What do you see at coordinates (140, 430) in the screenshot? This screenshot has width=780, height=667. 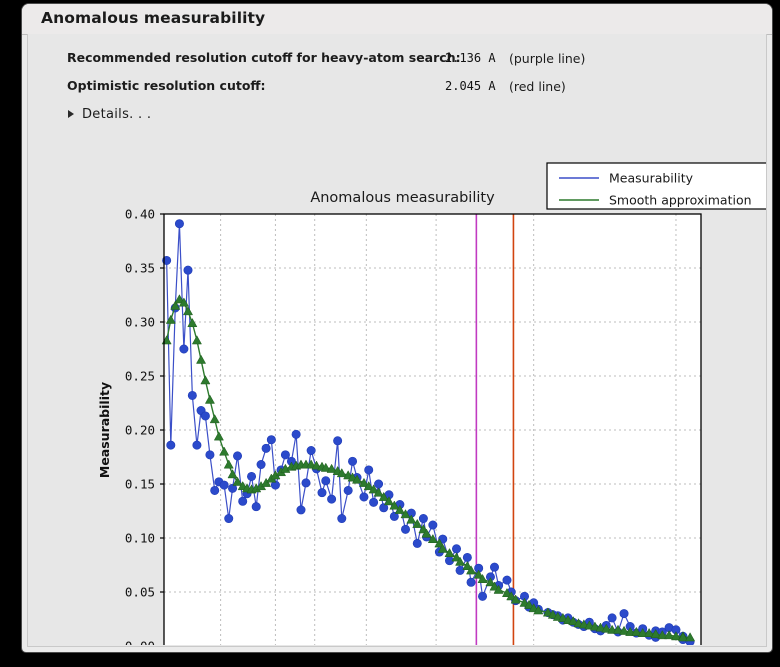 I see `y-tick-label: 0.20` at bounding box center [140, 430].